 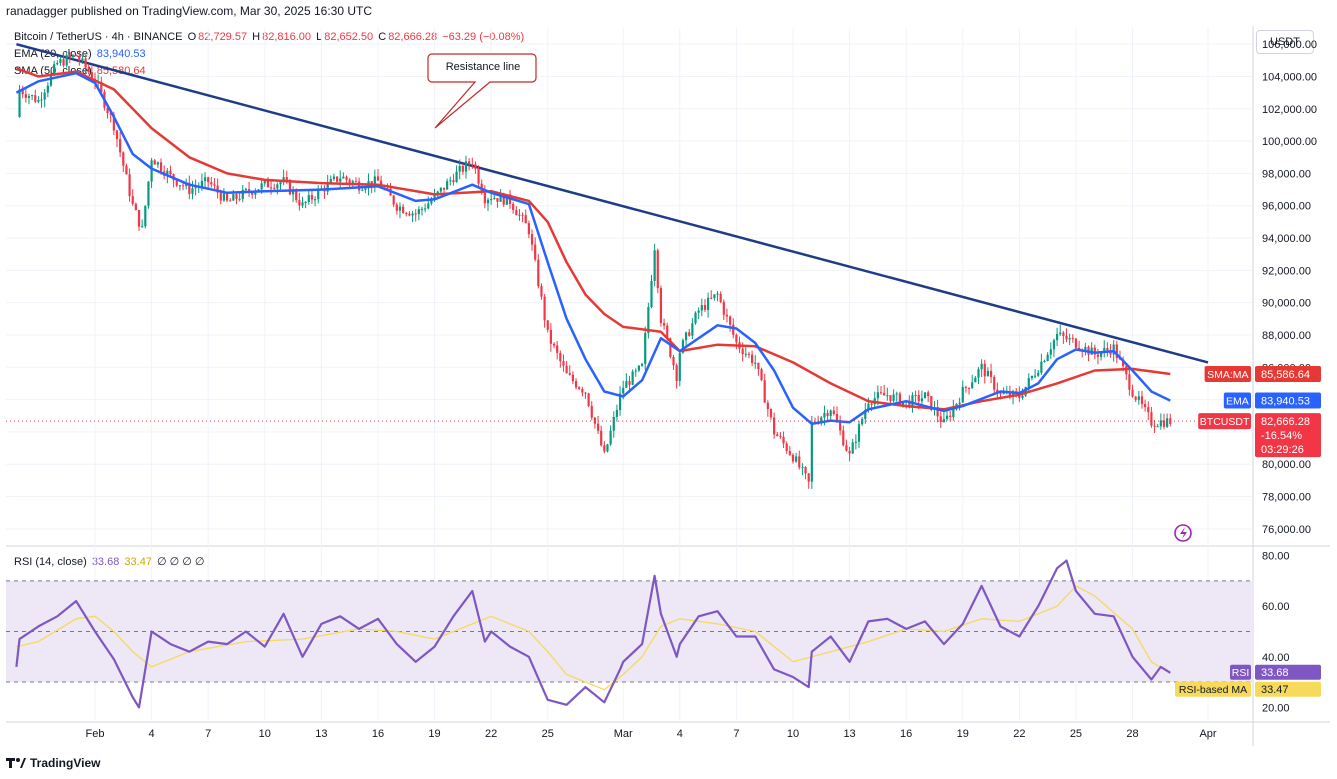 I want to click on annotation-callout, so click(x=482, y=91).